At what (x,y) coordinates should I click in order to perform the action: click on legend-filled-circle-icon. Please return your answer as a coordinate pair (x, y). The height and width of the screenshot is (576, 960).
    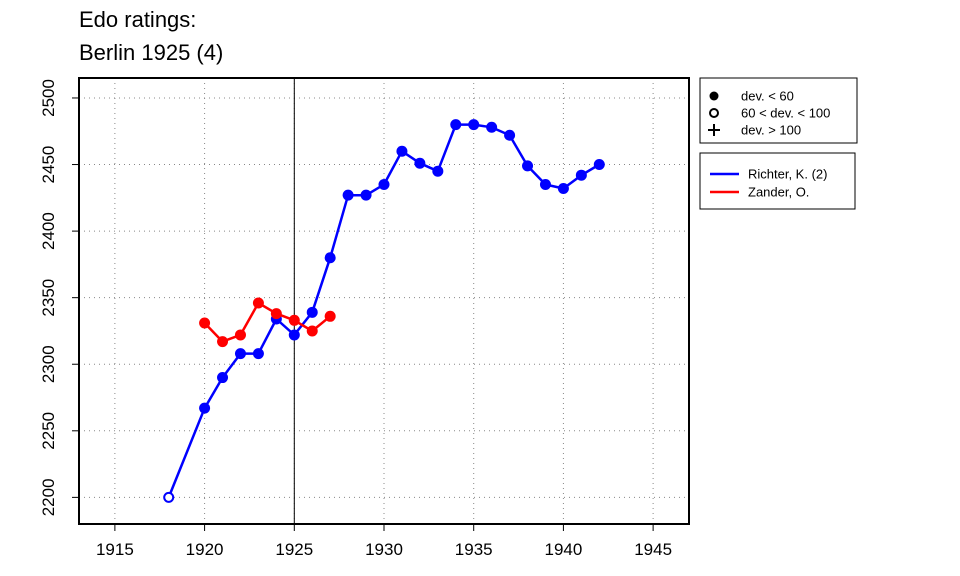
    Looking at the image, I should click on (714, 96).